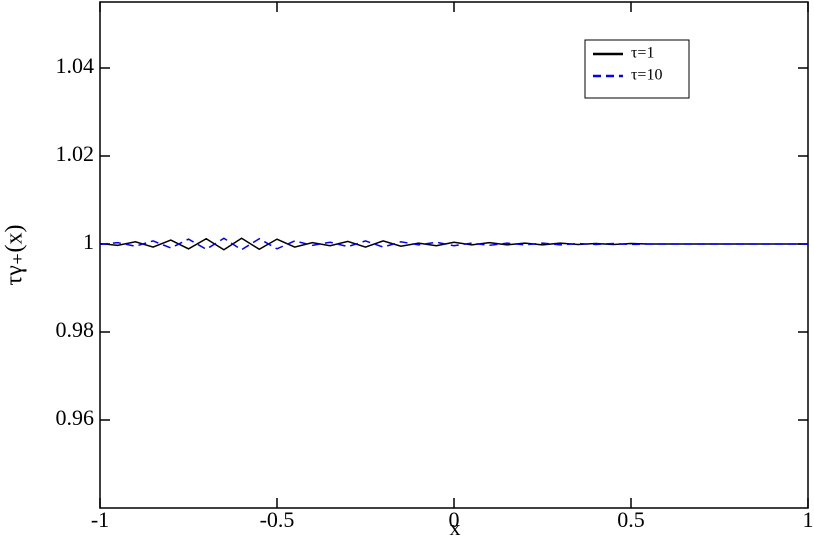  What do you see at coordinates (75, 65) in the screenshot?
I see `y-tick-label: 1.04` at bounding box center [75, 65].